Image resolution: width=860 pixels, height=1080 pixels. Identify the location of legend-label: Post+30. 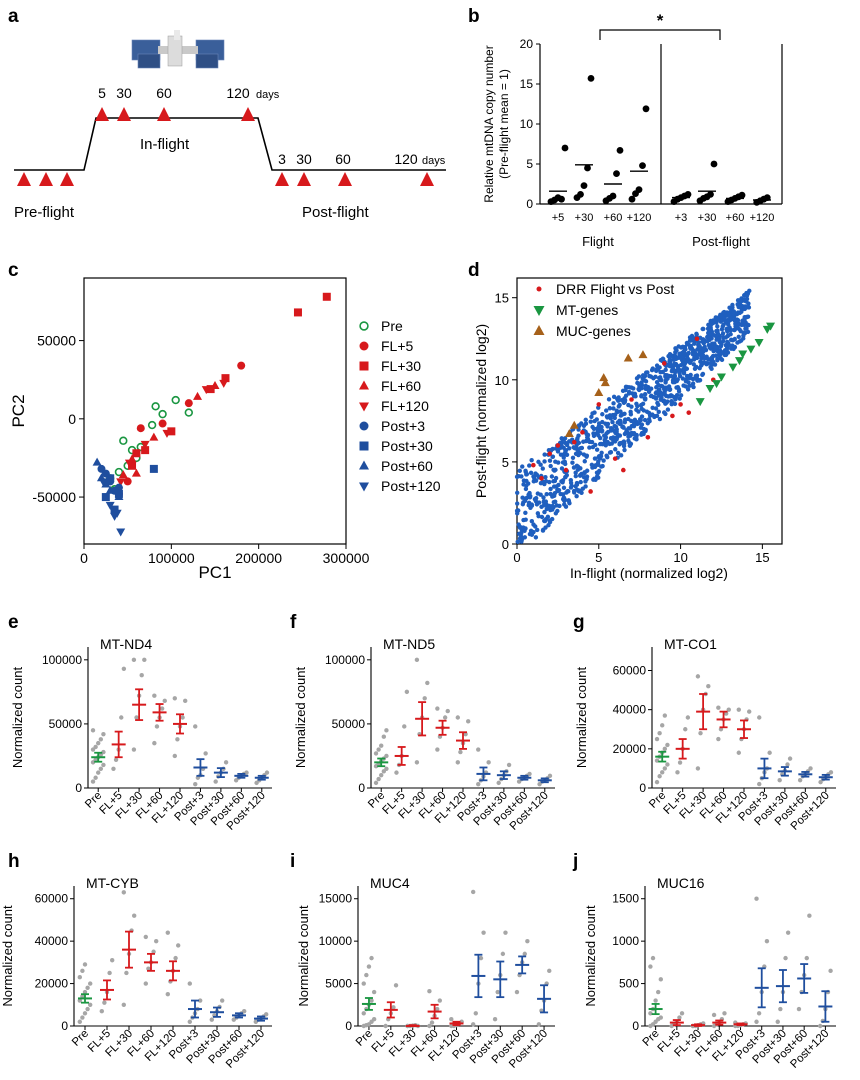
(407, 446).